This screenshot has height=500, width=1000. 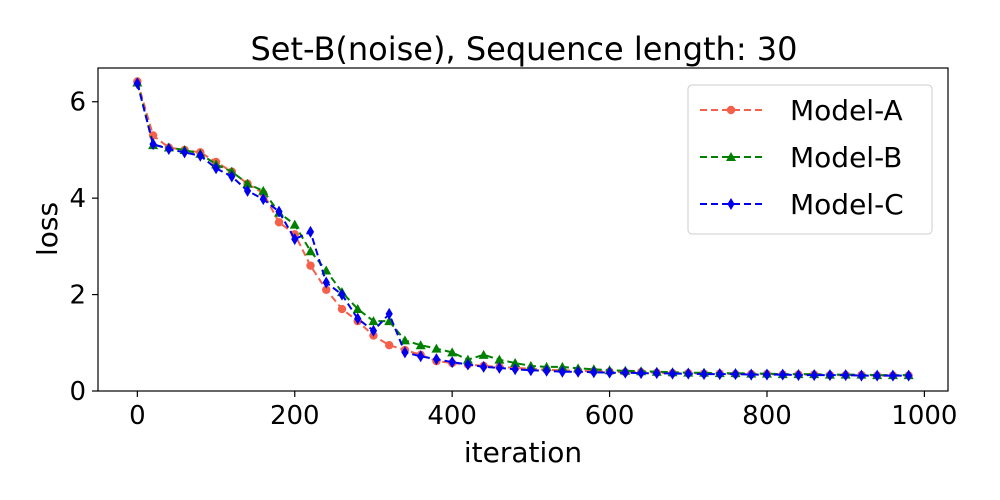 I want to click on x-tick-label: 400, so click(x=452, y=416).